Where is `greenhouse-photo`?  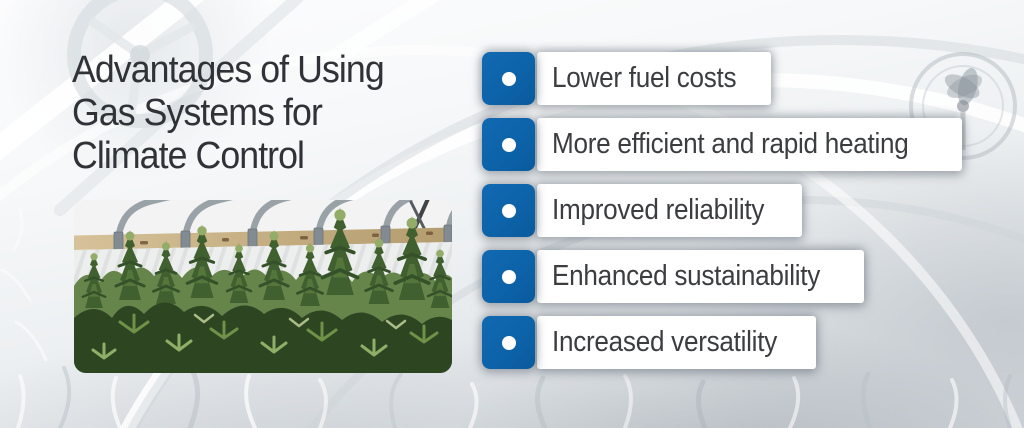
greenhouse-photo is located at coordinates (263, 286).